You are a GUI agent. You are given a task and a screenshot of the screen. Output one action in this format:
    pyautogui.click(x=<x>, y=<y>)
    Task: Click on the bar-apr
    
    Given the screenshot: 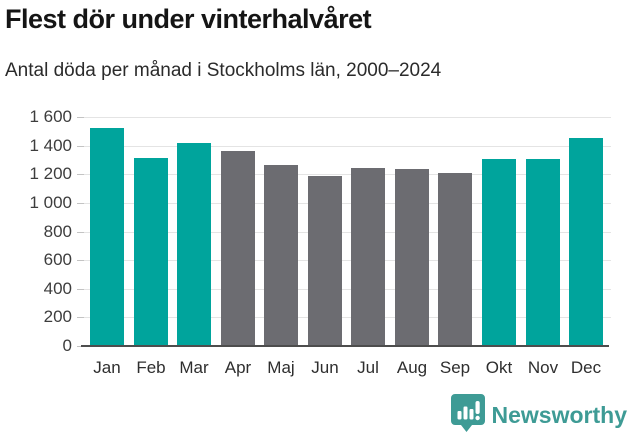 What is the action you would take?
    pyautogui.click(x=238, y=248)
    